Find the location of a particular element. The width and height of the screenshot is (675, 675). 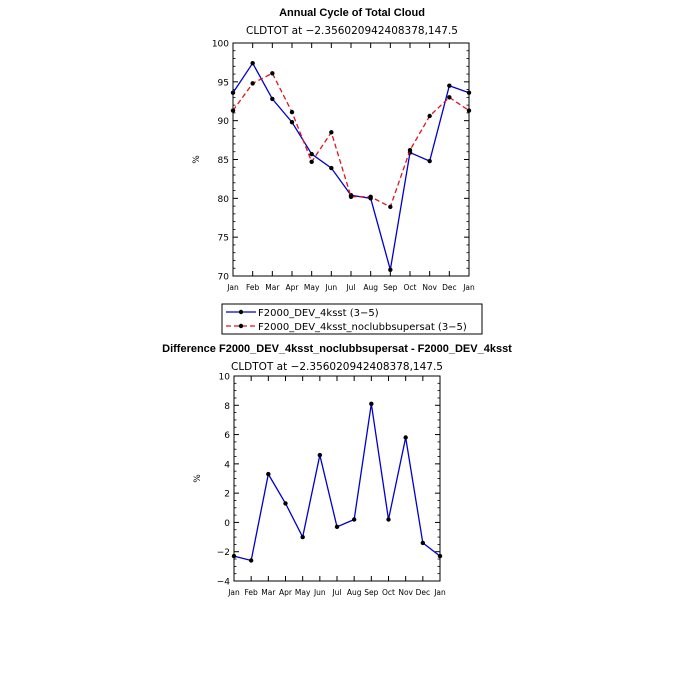

y-tick-label: 90 is located at coordinates (224, 122).